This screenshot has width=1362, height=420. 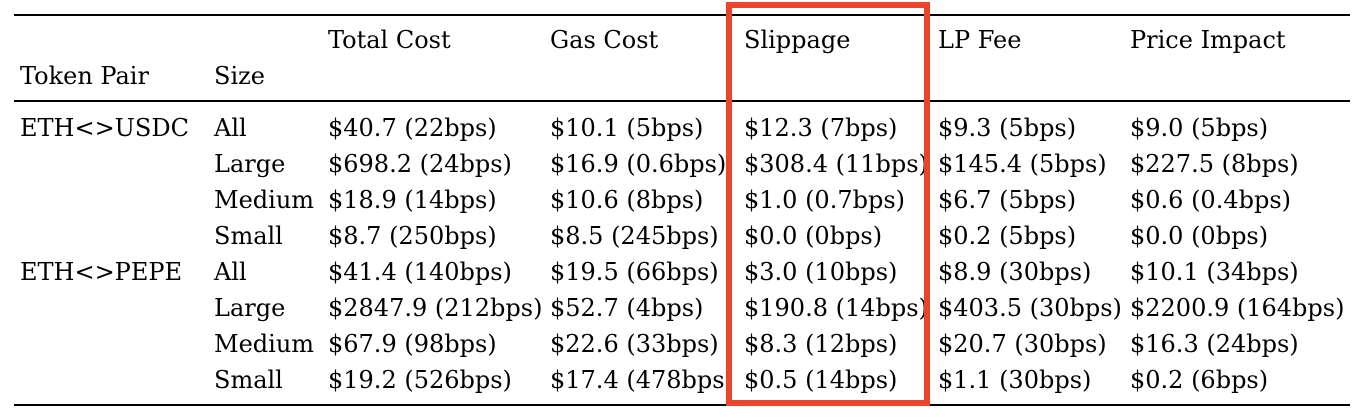 I want to click on row-total-cost: $2847.9 (212bps), so click(x=435, y=308).